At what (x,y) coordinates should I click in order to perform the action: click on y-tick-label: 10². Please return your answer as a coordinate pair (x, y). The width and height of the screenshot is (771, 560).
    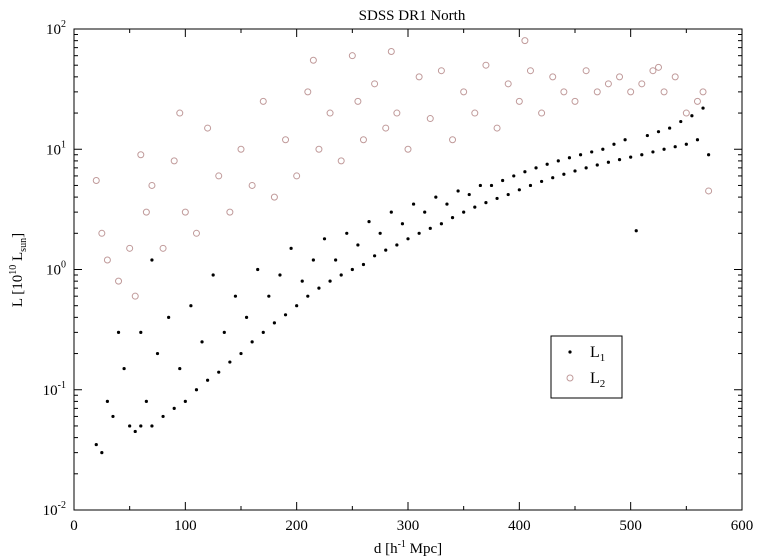
    Looking at the image, I should click on (56, 28).